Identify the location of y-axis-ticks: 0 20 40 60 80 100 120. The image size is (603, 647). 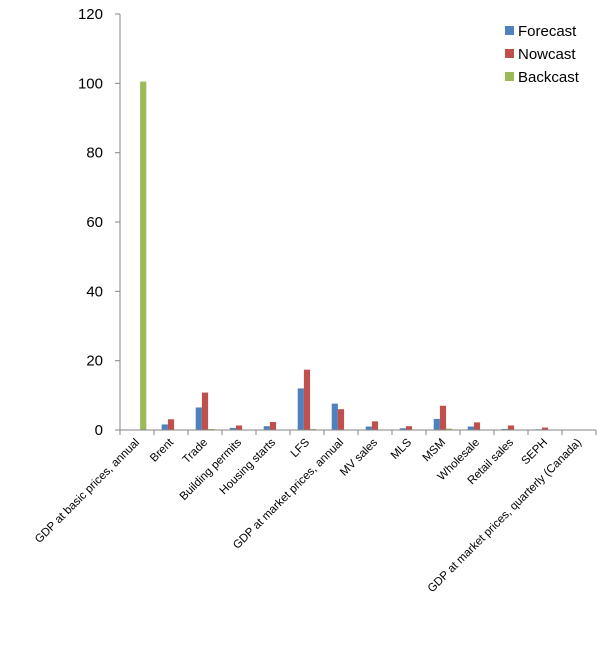
(99, 222).